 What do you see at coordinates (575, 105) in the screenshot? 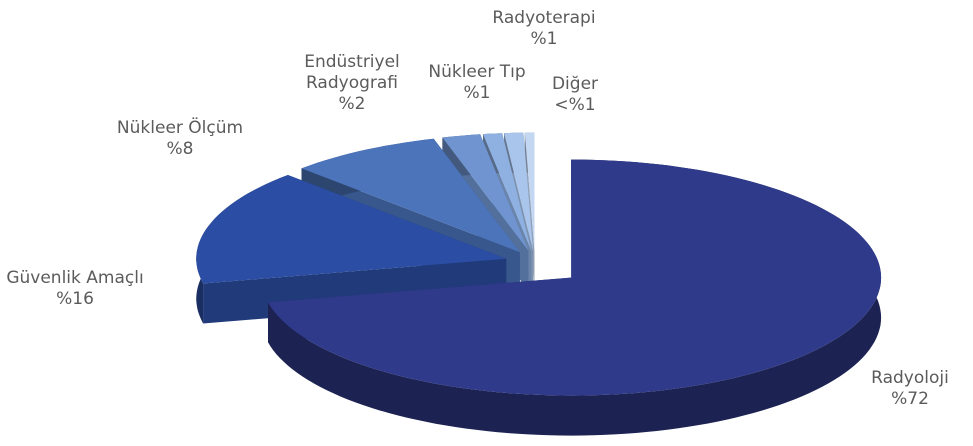
I see `value-label: <%1` at bounding box center [575, 105].